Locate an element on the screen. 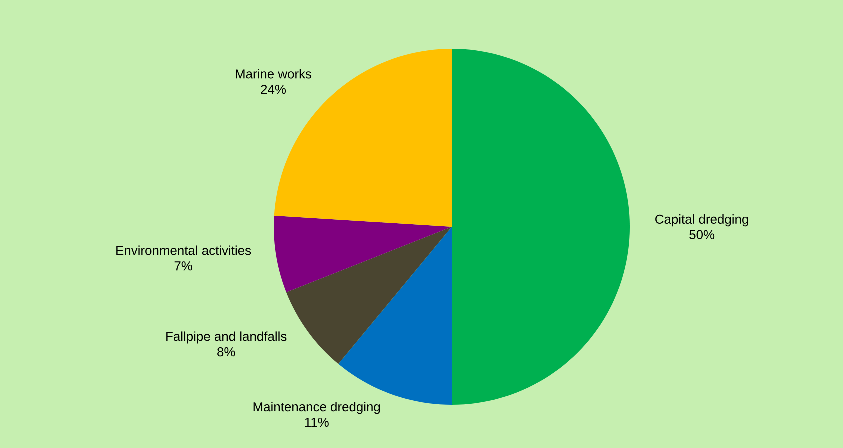 The image size is (843, 448). slice-label: Marine works is located at coordinates (274, 74).